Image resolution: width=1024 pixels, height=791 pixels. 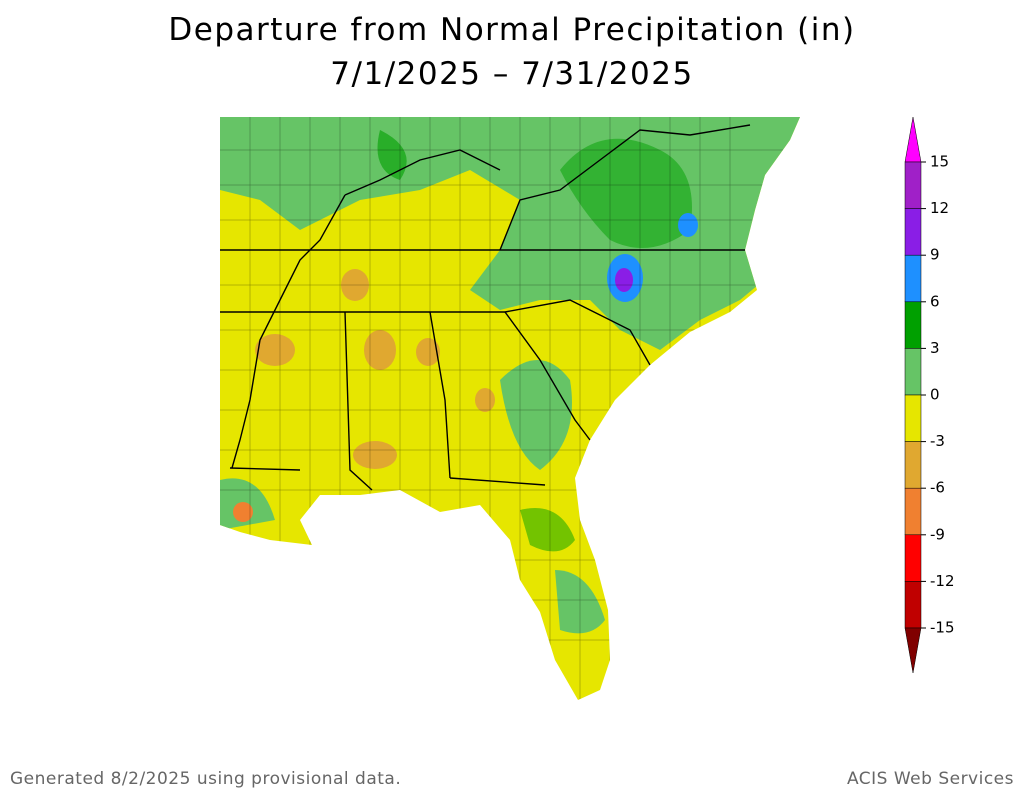 I want to click on colorbar-label: 0, so click(x=935, y=395).